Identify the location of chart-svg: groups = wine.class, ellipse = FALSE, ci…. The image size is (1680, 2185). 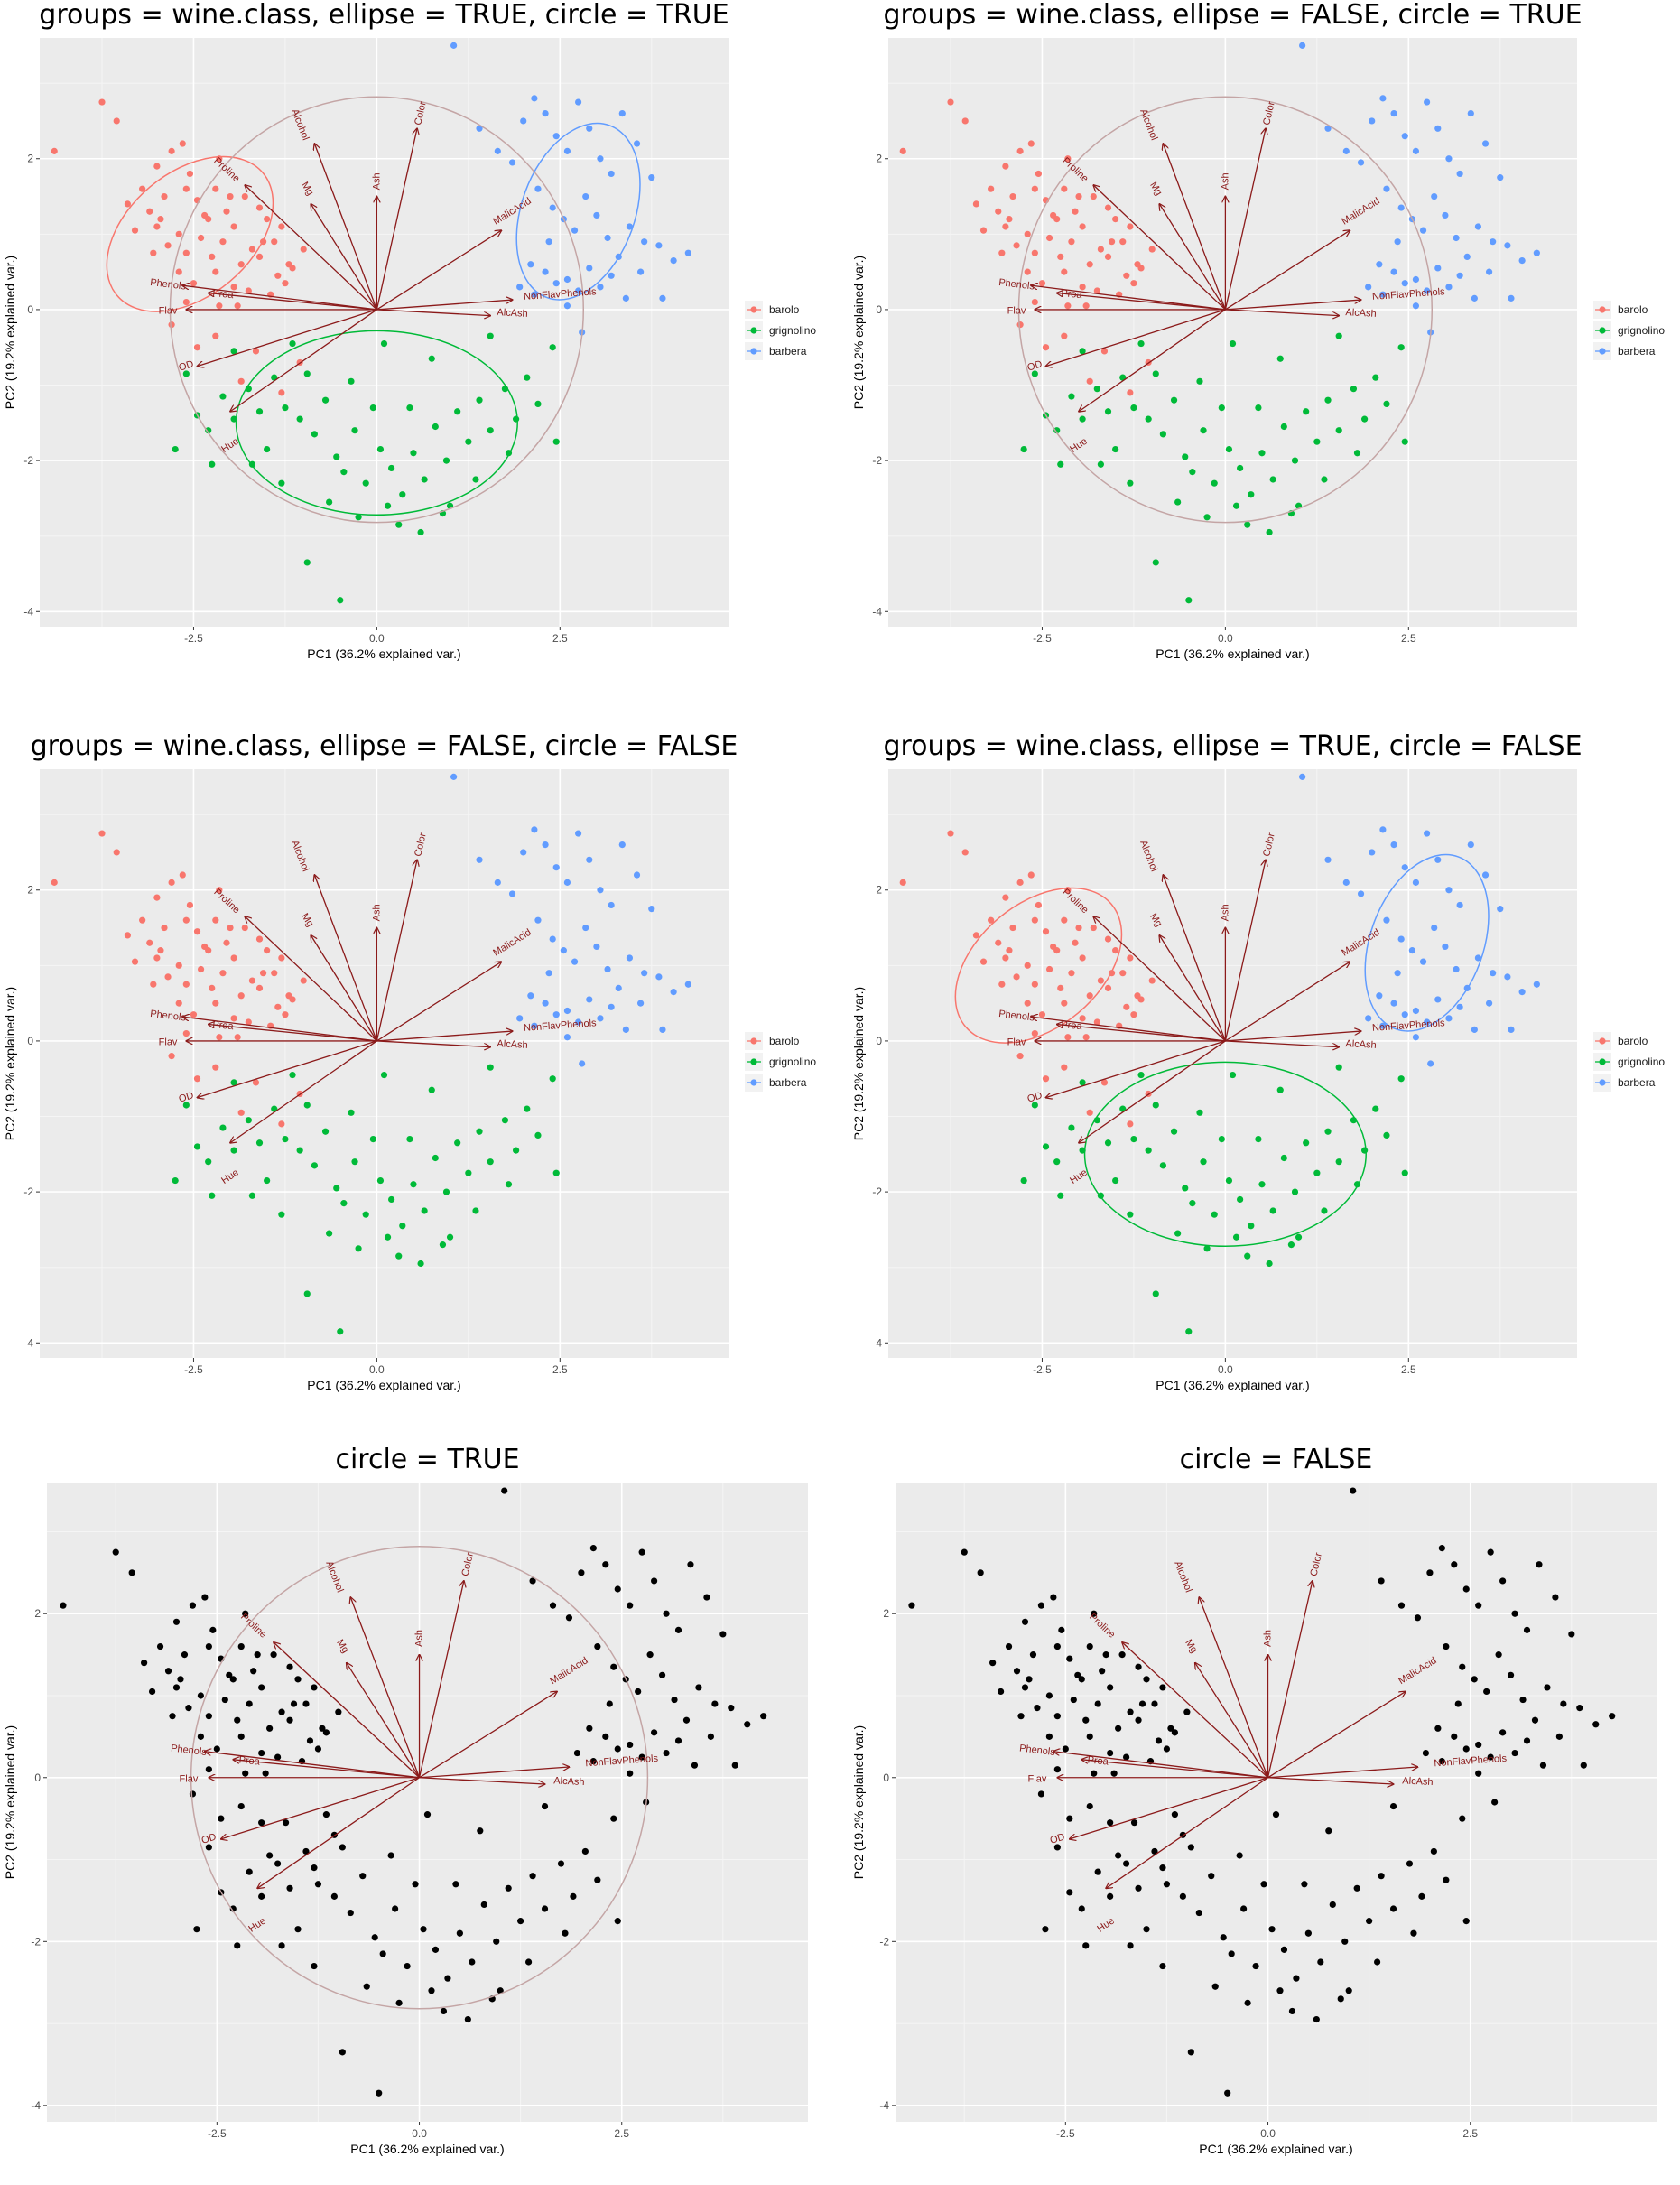
(410, 1062).